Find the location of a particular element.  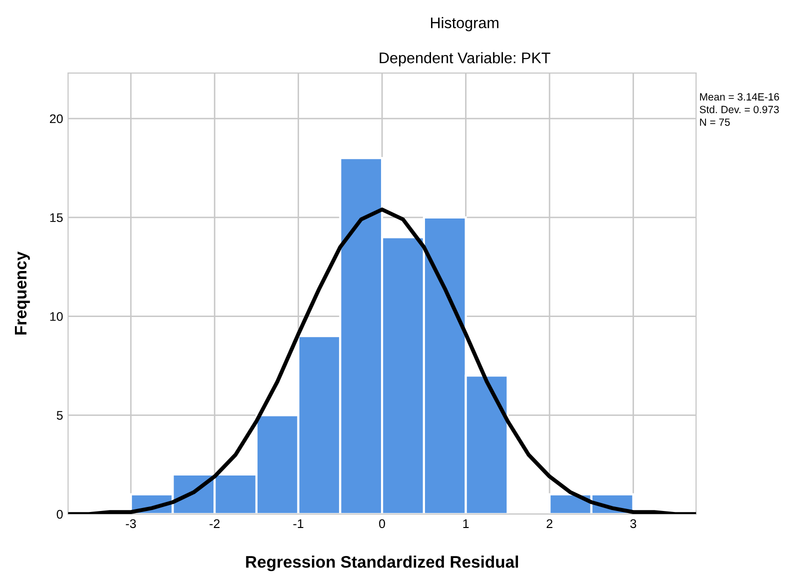

chart-title: Histogram is located at coordinates (464, 24).